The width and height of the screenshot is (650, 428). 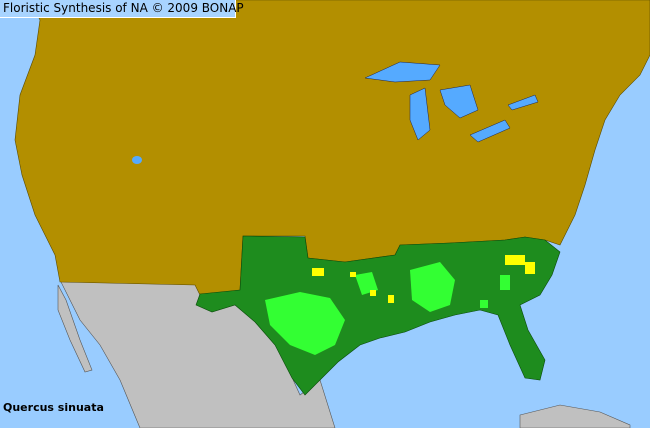 I want to click on great-salt-lake, so click(x=137, y=160).